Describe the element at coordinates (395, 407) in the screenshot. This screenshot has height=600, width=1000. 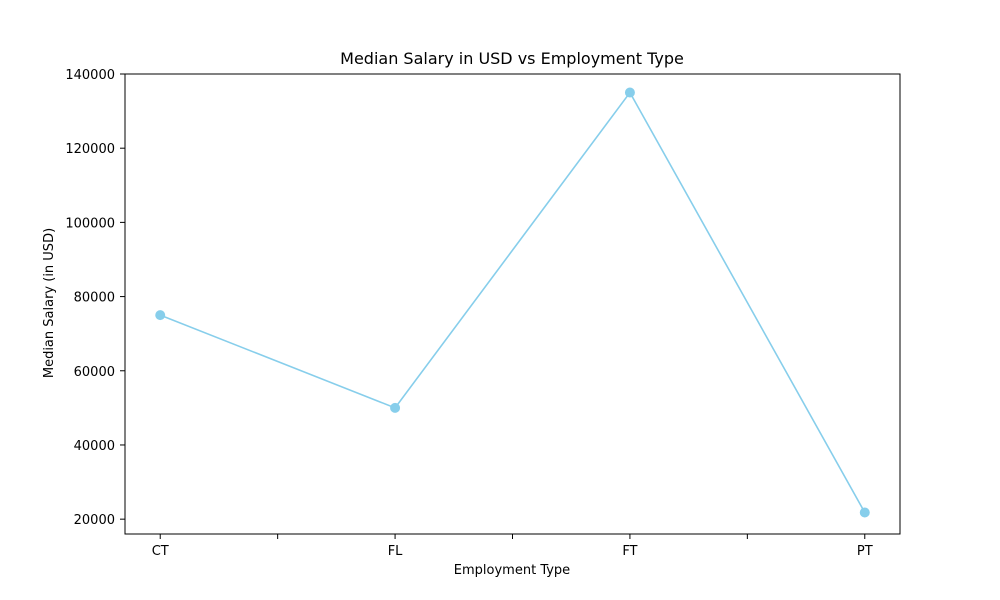
I see `data-point-fl` at that location.